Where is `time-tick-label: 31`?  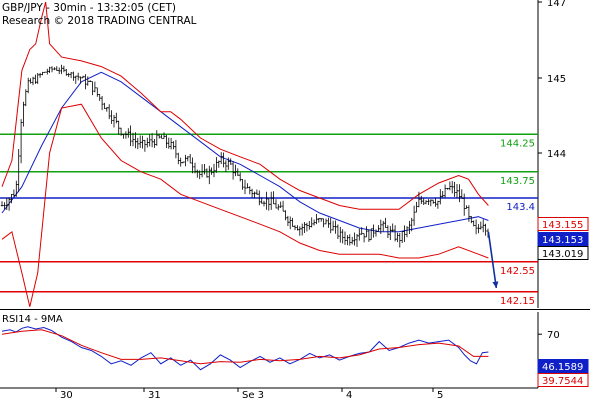
time-tick-label: 31 is located at coordinates (154, 395).